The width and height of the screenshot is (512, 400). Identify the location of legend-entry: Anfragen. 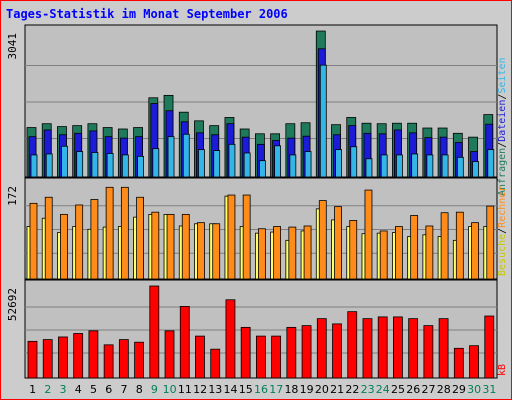
(502, 172).